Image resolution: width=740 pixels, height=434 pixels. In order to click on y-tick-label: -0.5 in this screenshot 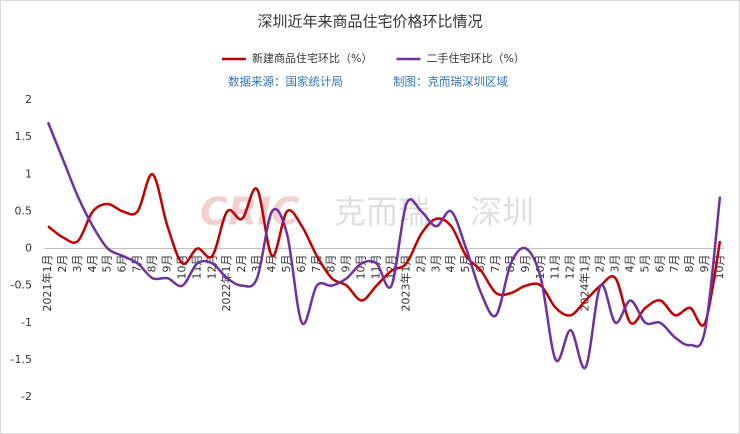, I will do `click(21, 285)`.